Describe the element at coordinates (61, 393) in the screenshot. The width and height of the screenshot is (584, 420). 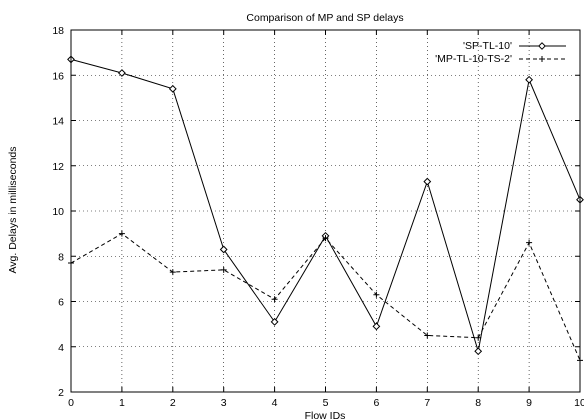
I see `y-tick-label: 2` at that location.